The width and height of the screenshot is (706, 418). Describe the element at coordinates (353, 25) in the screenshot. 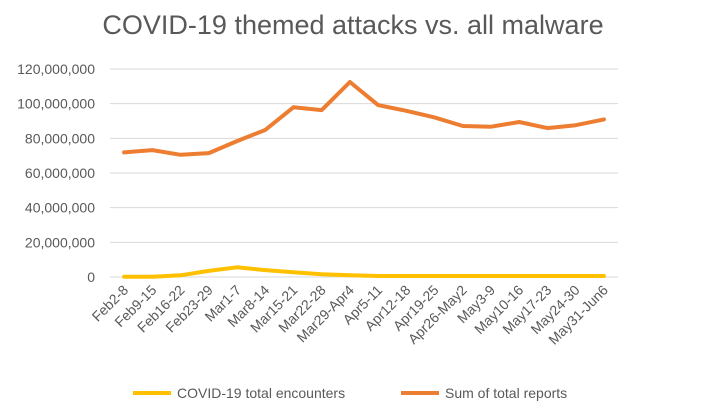

I see `chart-title: COVID-19 themed attacks vs. all malware` at that location.